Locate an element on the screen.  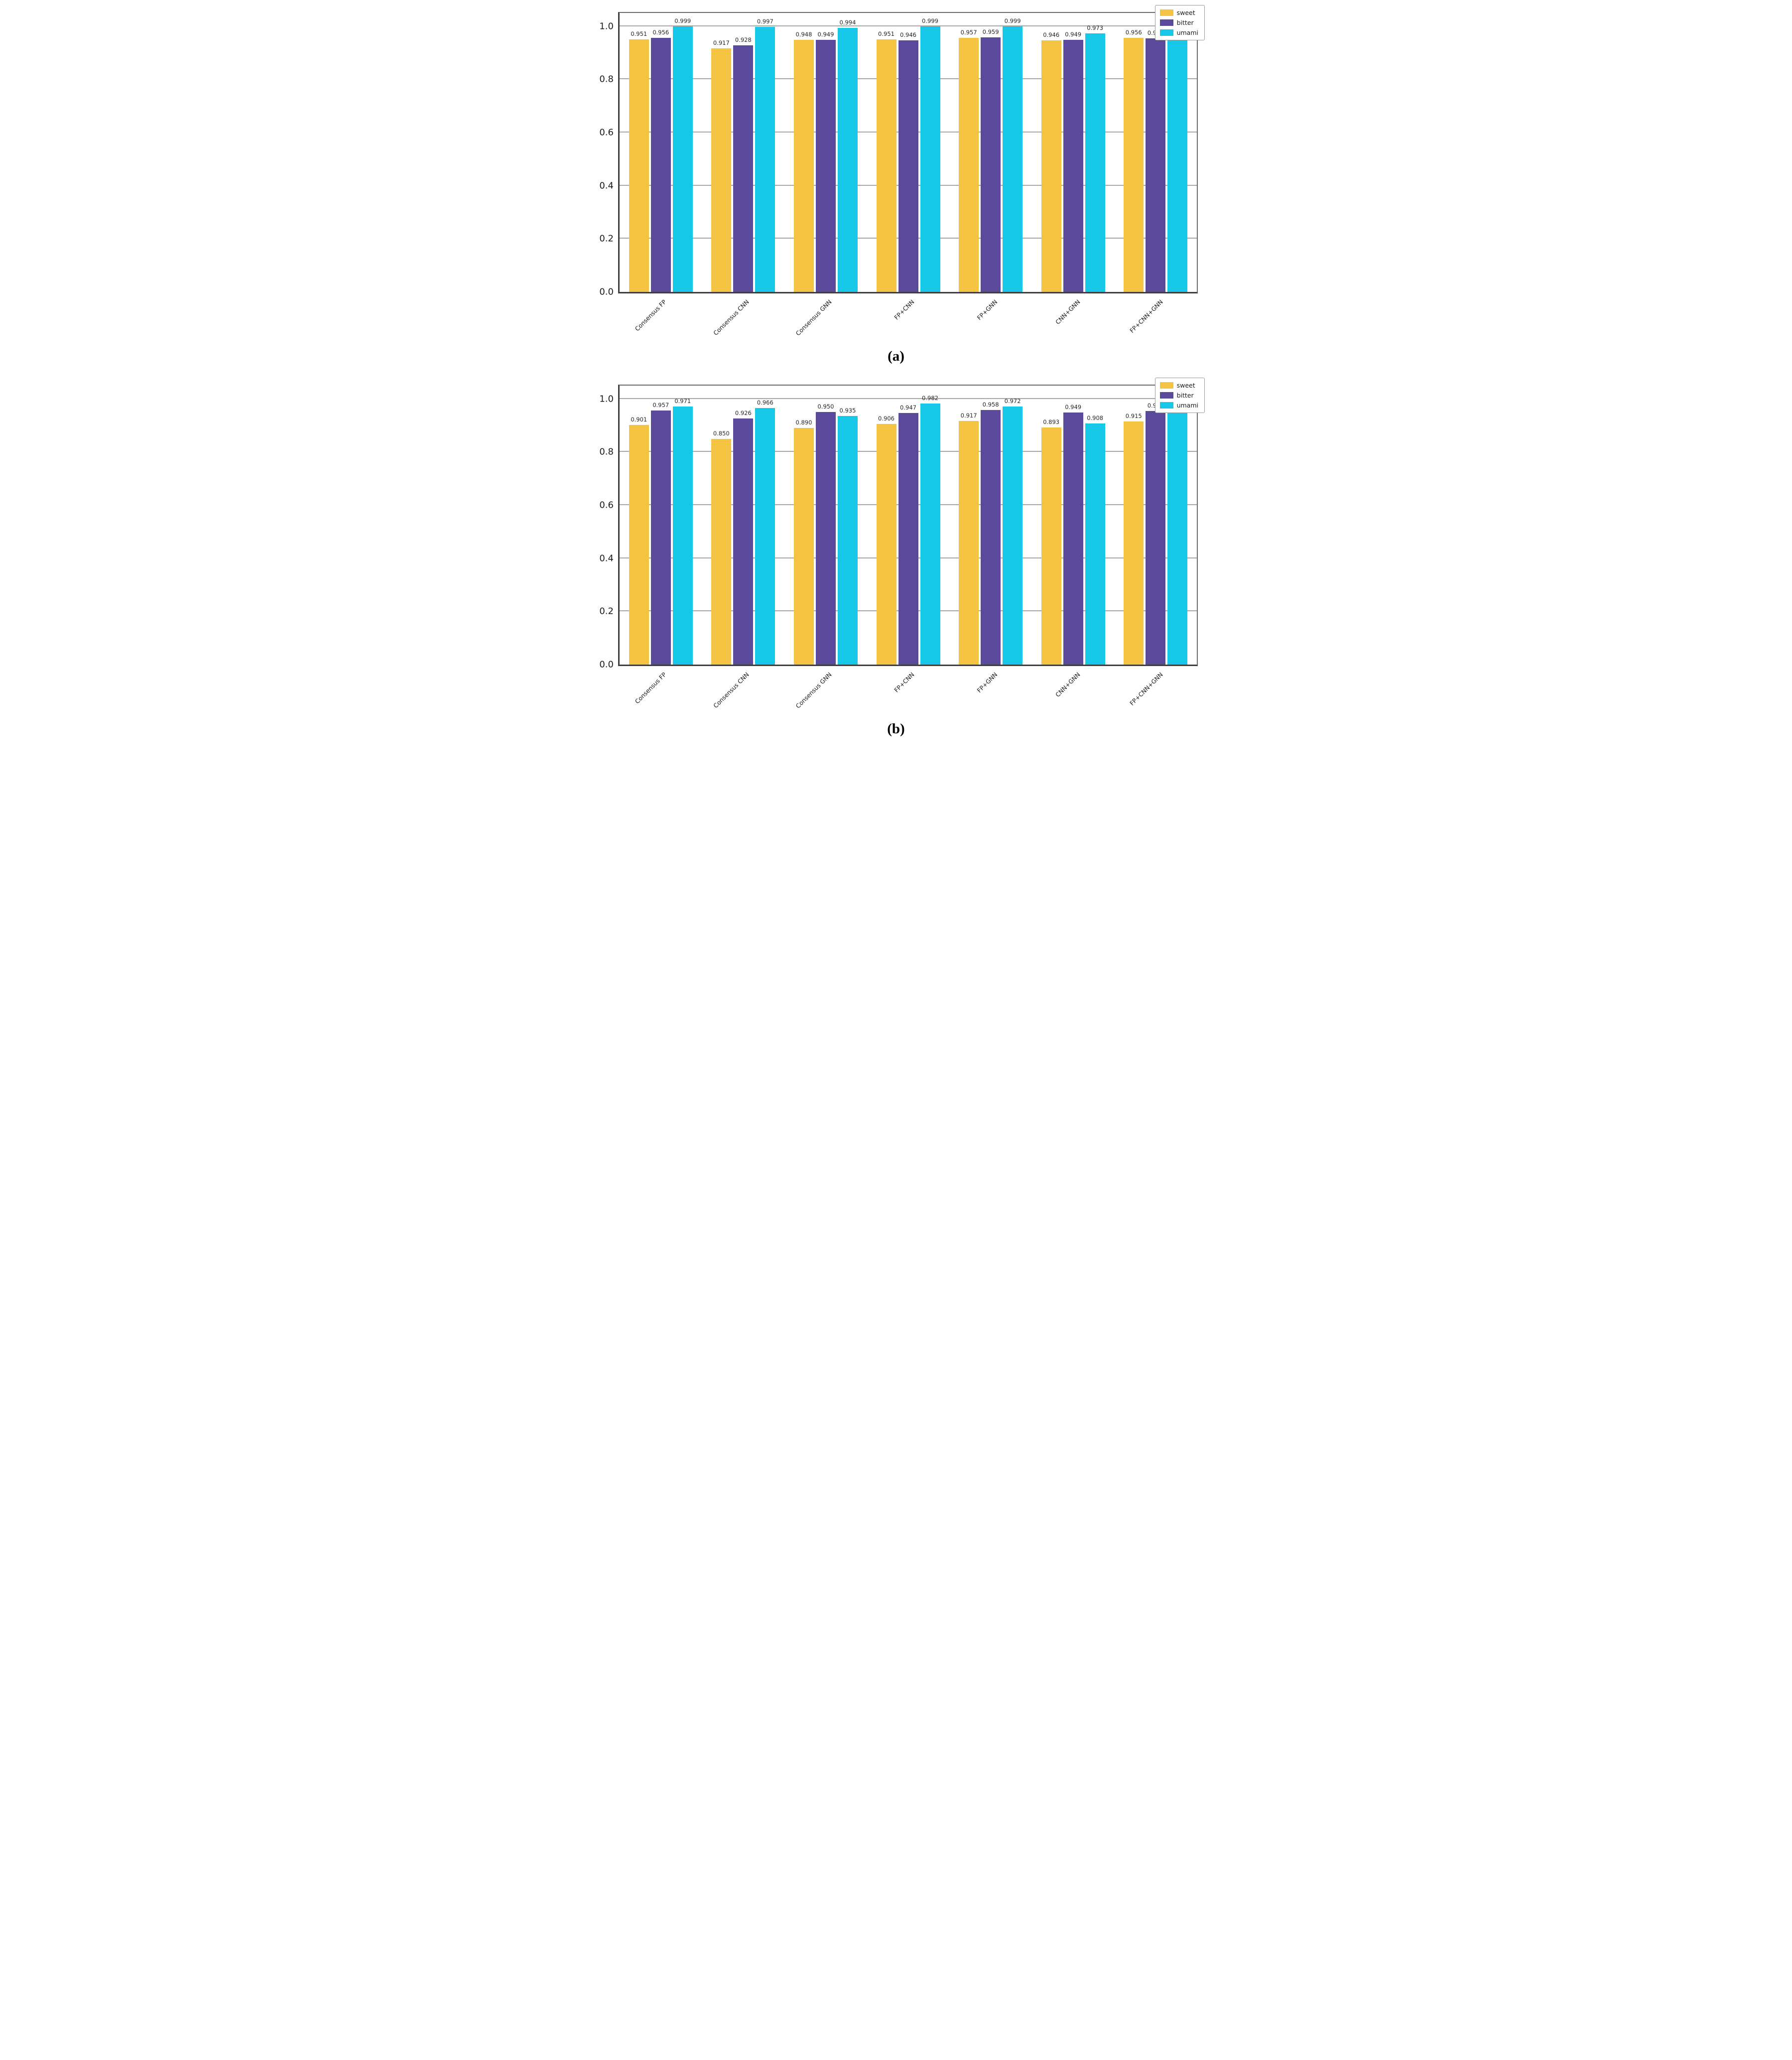
chart-a-caption: (a) is located at coordinates (896, 356).